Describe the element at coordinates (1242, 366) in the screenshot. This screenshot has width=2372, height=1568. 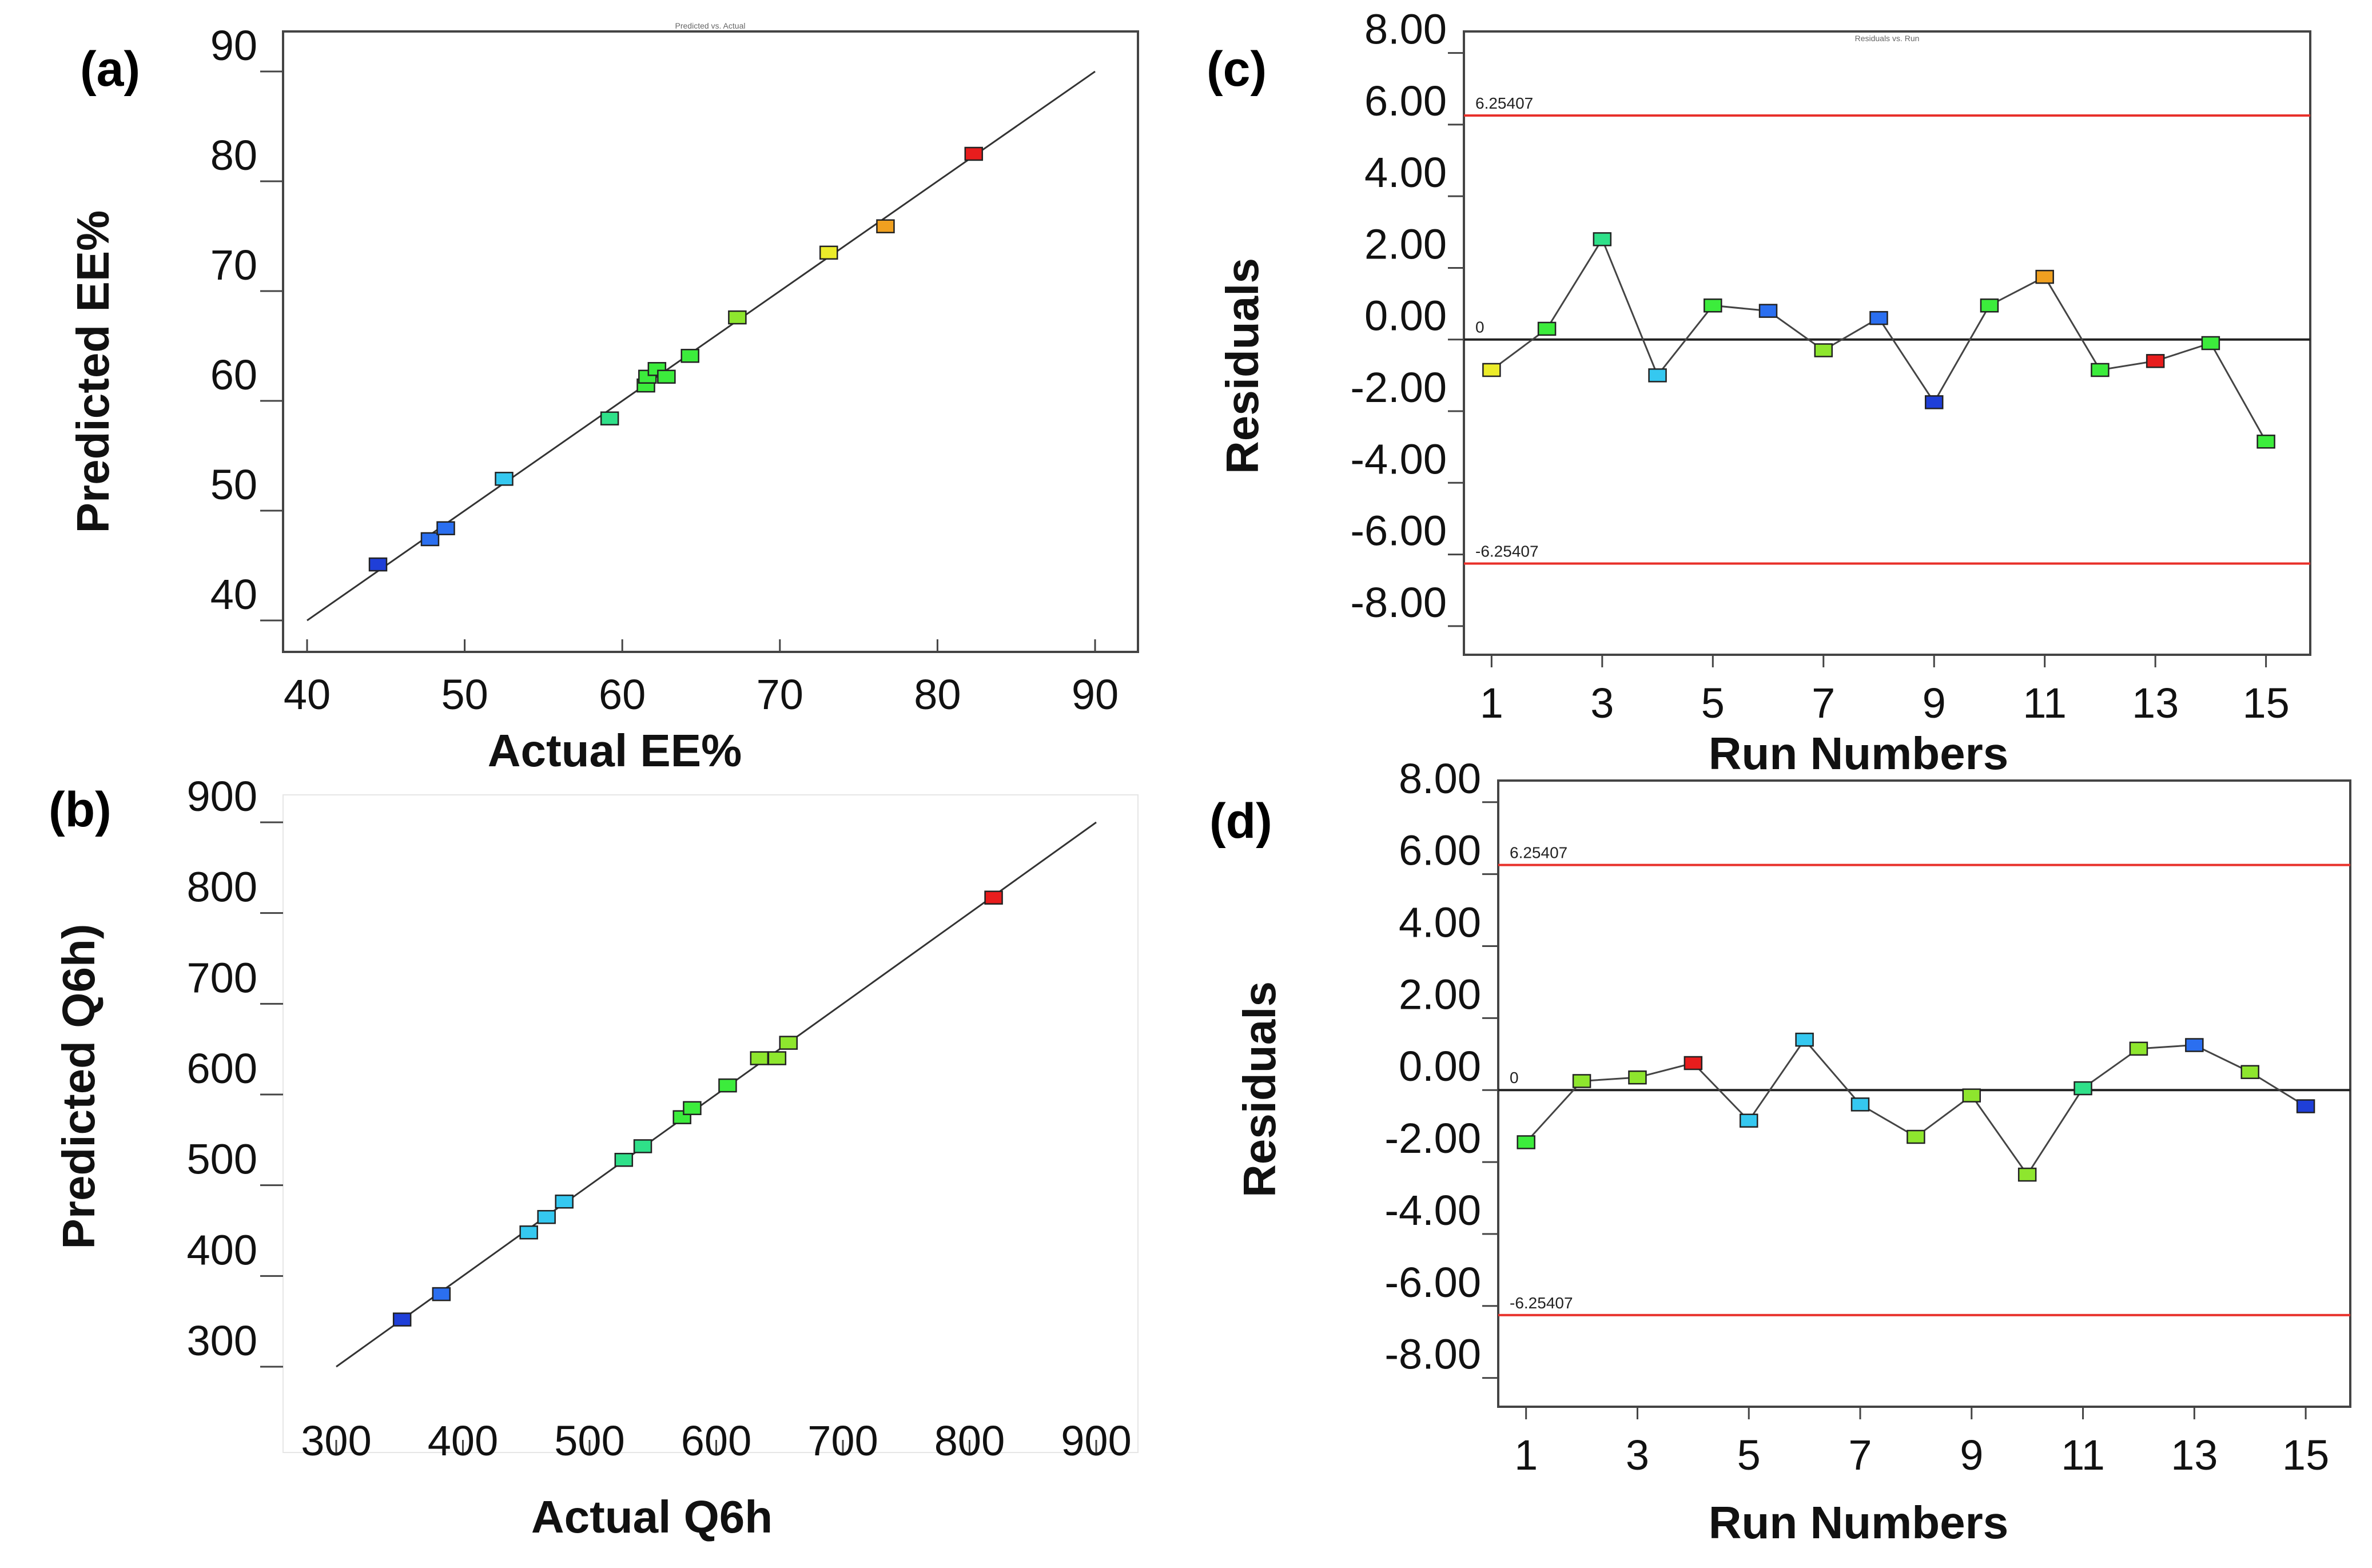
I see `panel-c-y-axis-title: Residuals` at that location.